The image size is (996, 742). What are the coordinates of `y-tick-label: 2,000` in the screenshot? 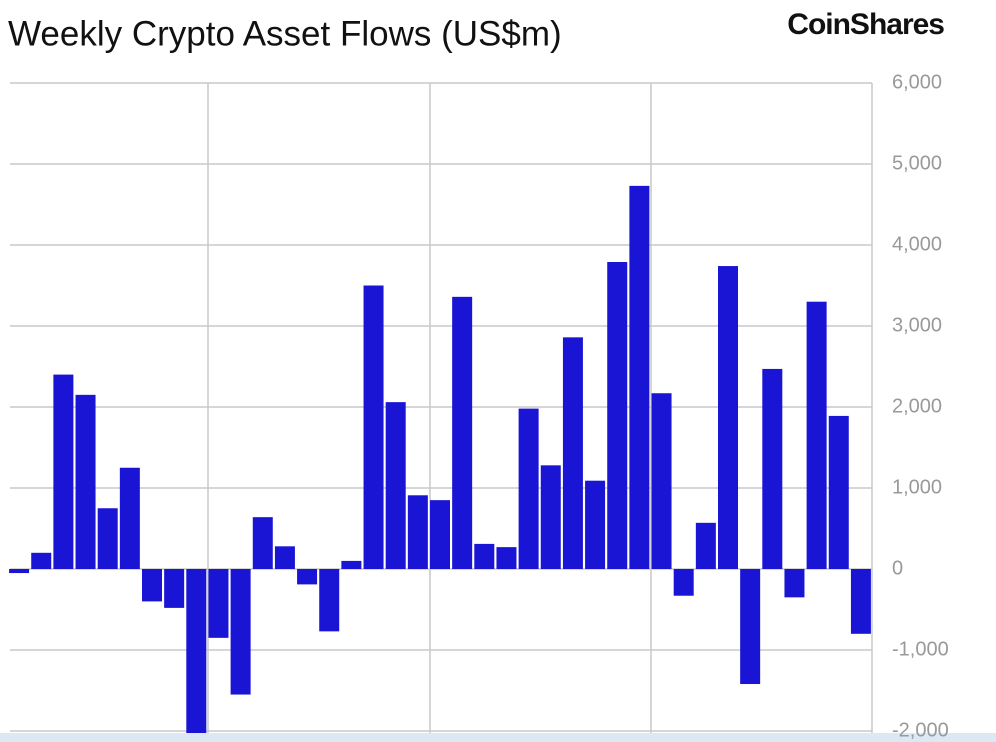 It's located at (917, 406).